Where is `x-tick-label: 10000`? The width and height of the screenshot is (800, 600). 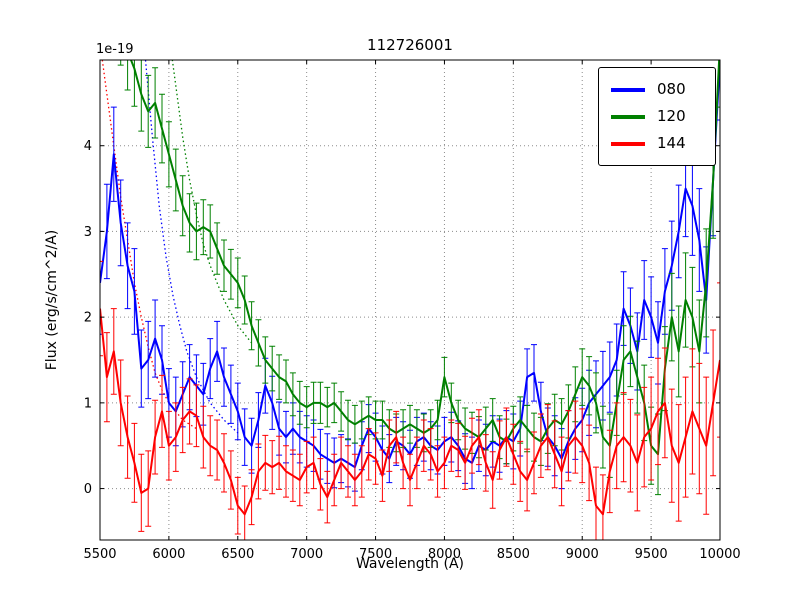 x-tick-label: 10000 is located at coordinates (719, 554).